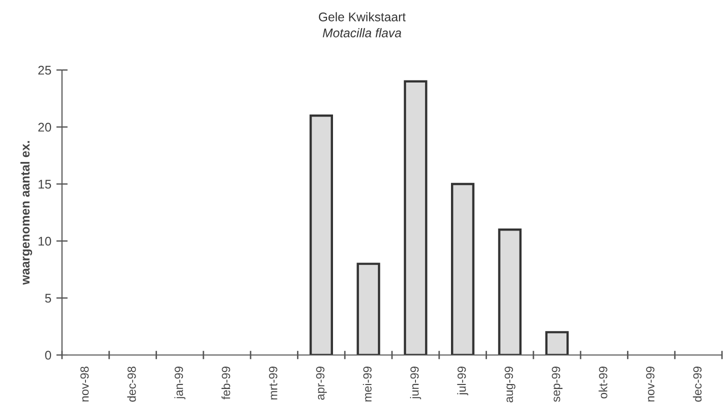 The image size is (724, 412). What do you see at coordinates (362, 17) in the screenshot?
I see `chart-title: Gele Kwikstaart` at bounding box center [362, 17].